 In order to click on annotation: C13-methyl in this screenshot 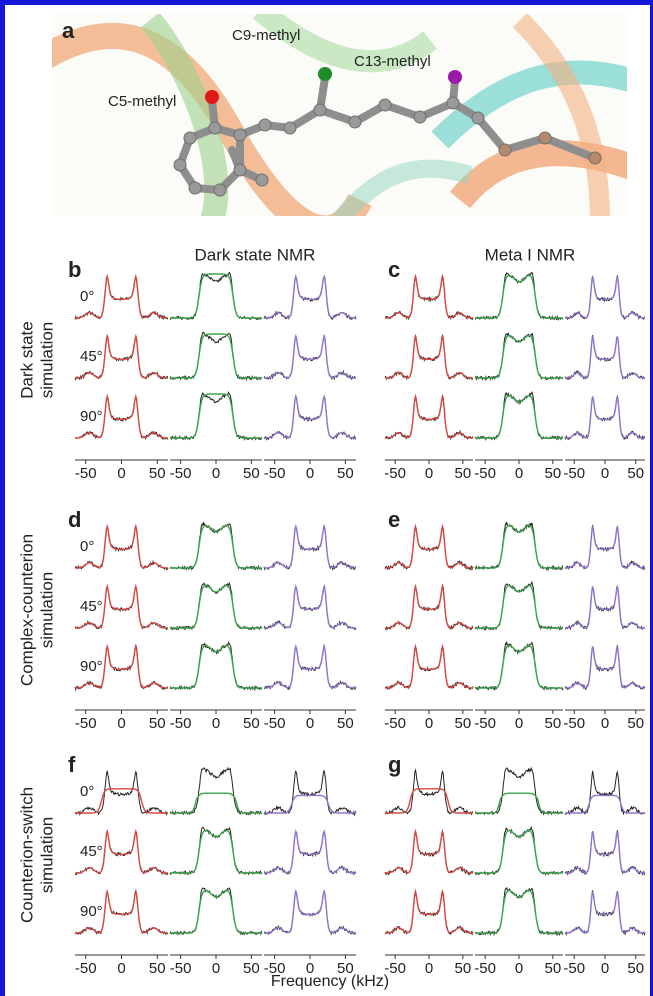, I will do `click(392, 61)`.